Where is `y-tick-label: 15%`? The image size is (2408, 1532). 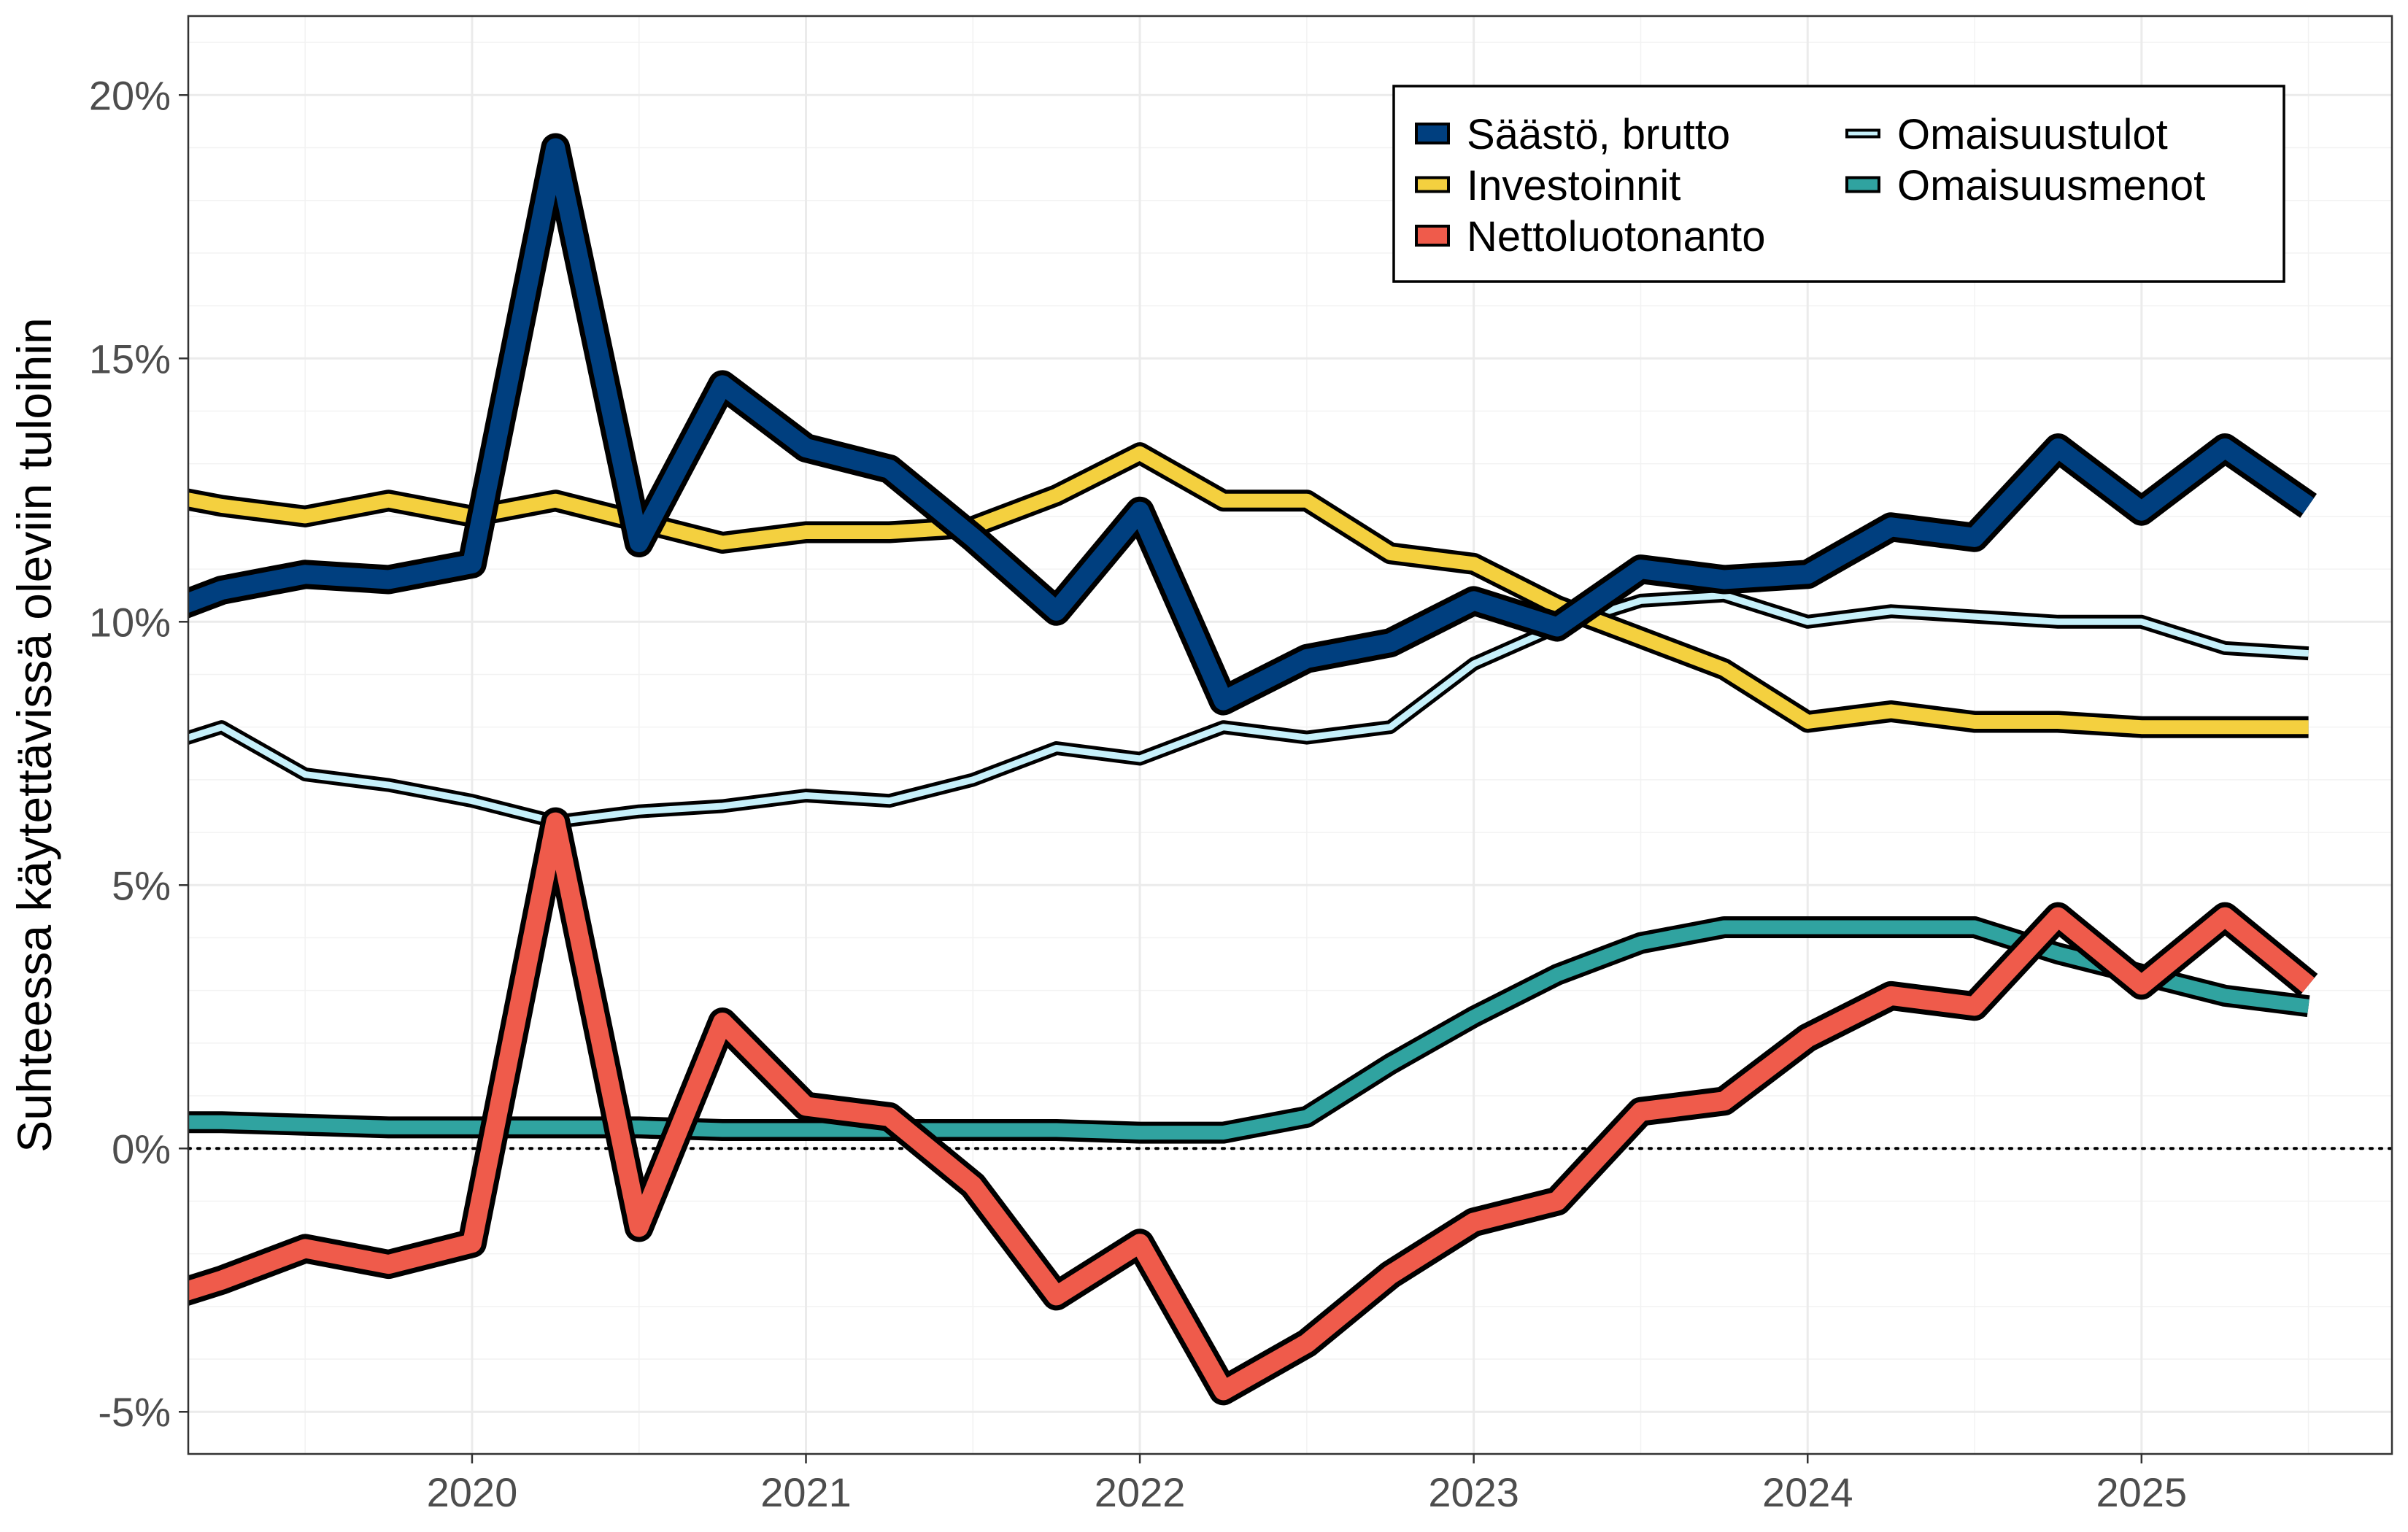 y-tick-label: 15% is located at coordinates (130, 359).